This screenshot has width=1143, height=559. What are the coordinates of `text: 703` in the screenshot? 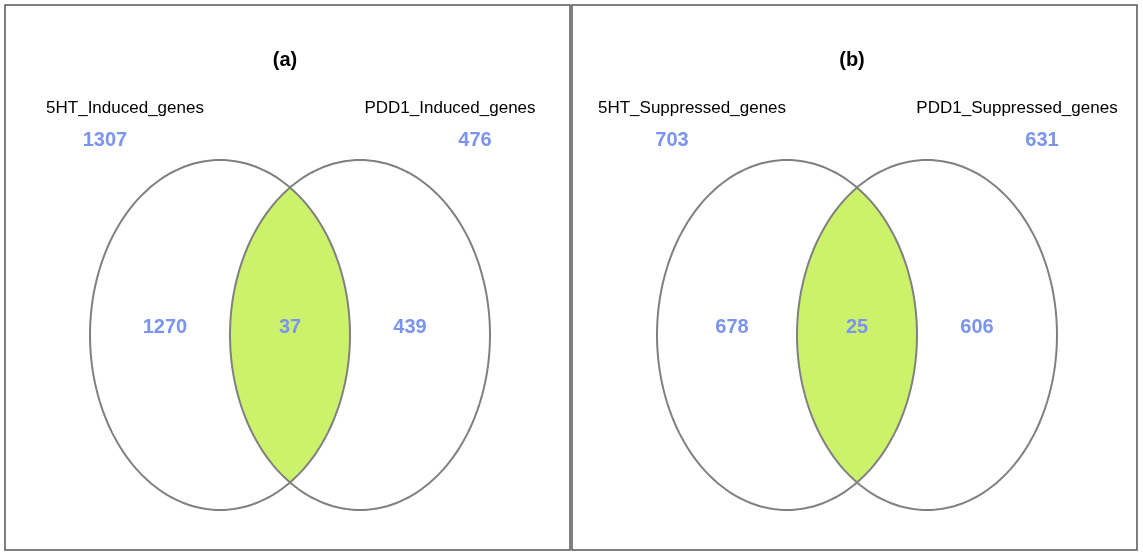 It's located at (672, 139).